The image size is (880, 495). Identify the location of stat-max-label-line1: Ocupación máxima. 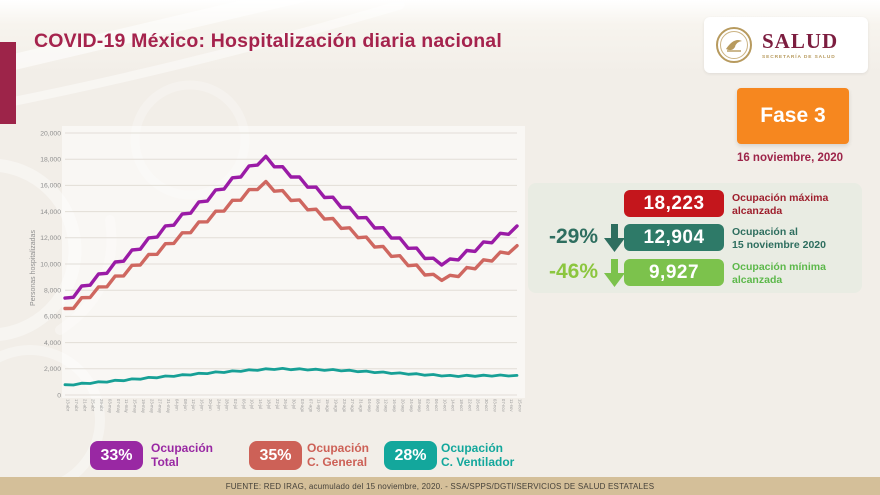
(780, 198).